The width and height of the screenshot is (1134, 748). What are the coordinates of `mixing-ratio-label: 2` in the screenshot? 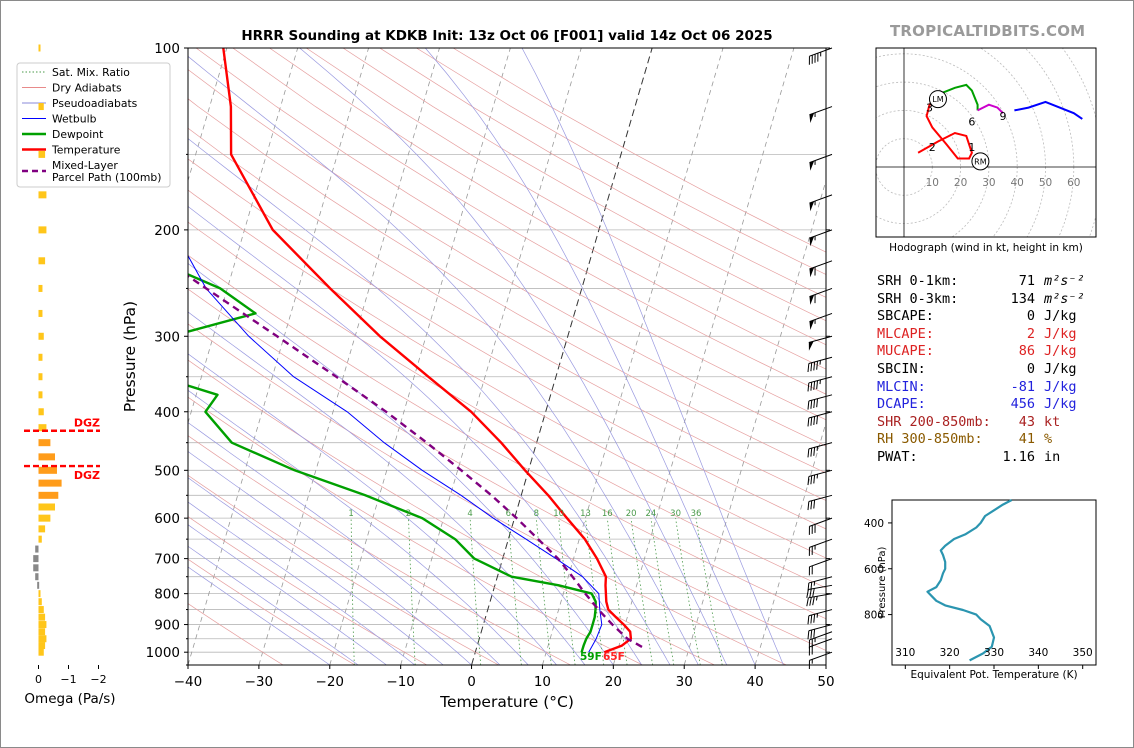 It's located at (408, 514).